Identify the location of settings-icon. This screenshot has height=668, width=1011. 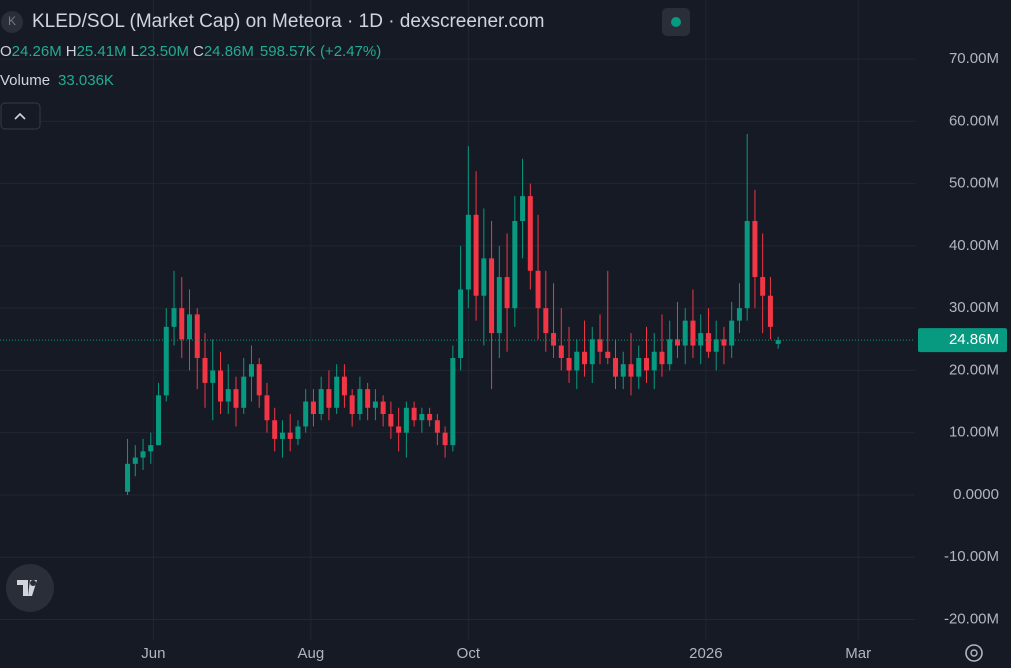
(974, 653).